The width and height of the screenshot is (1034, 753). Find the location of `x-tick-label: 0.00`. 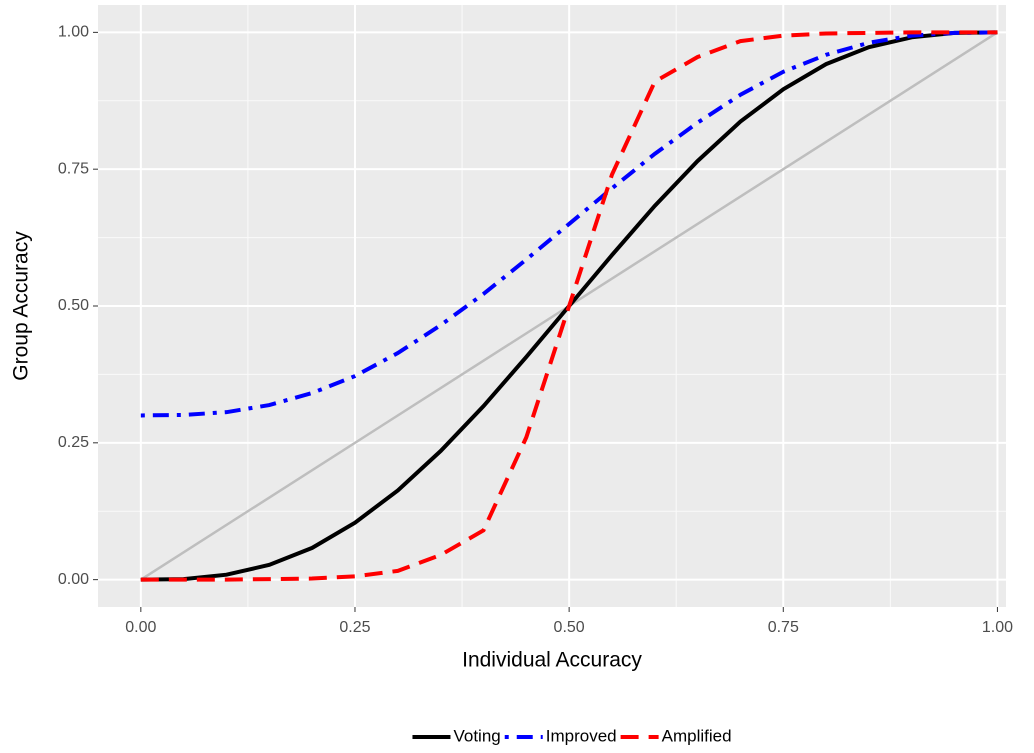

x-tick-label: 0.00 is located at coordinates (140, 627).